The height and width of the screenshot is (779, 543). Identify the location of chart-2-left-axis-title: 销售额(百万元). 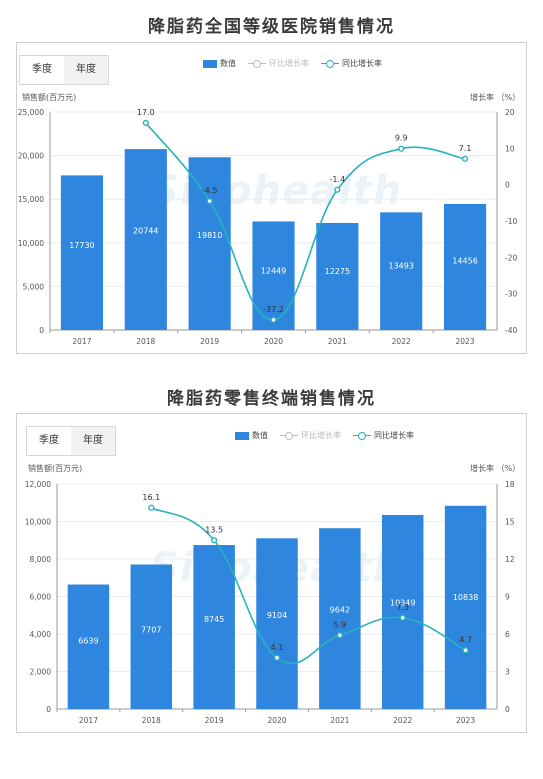
(55, 468).